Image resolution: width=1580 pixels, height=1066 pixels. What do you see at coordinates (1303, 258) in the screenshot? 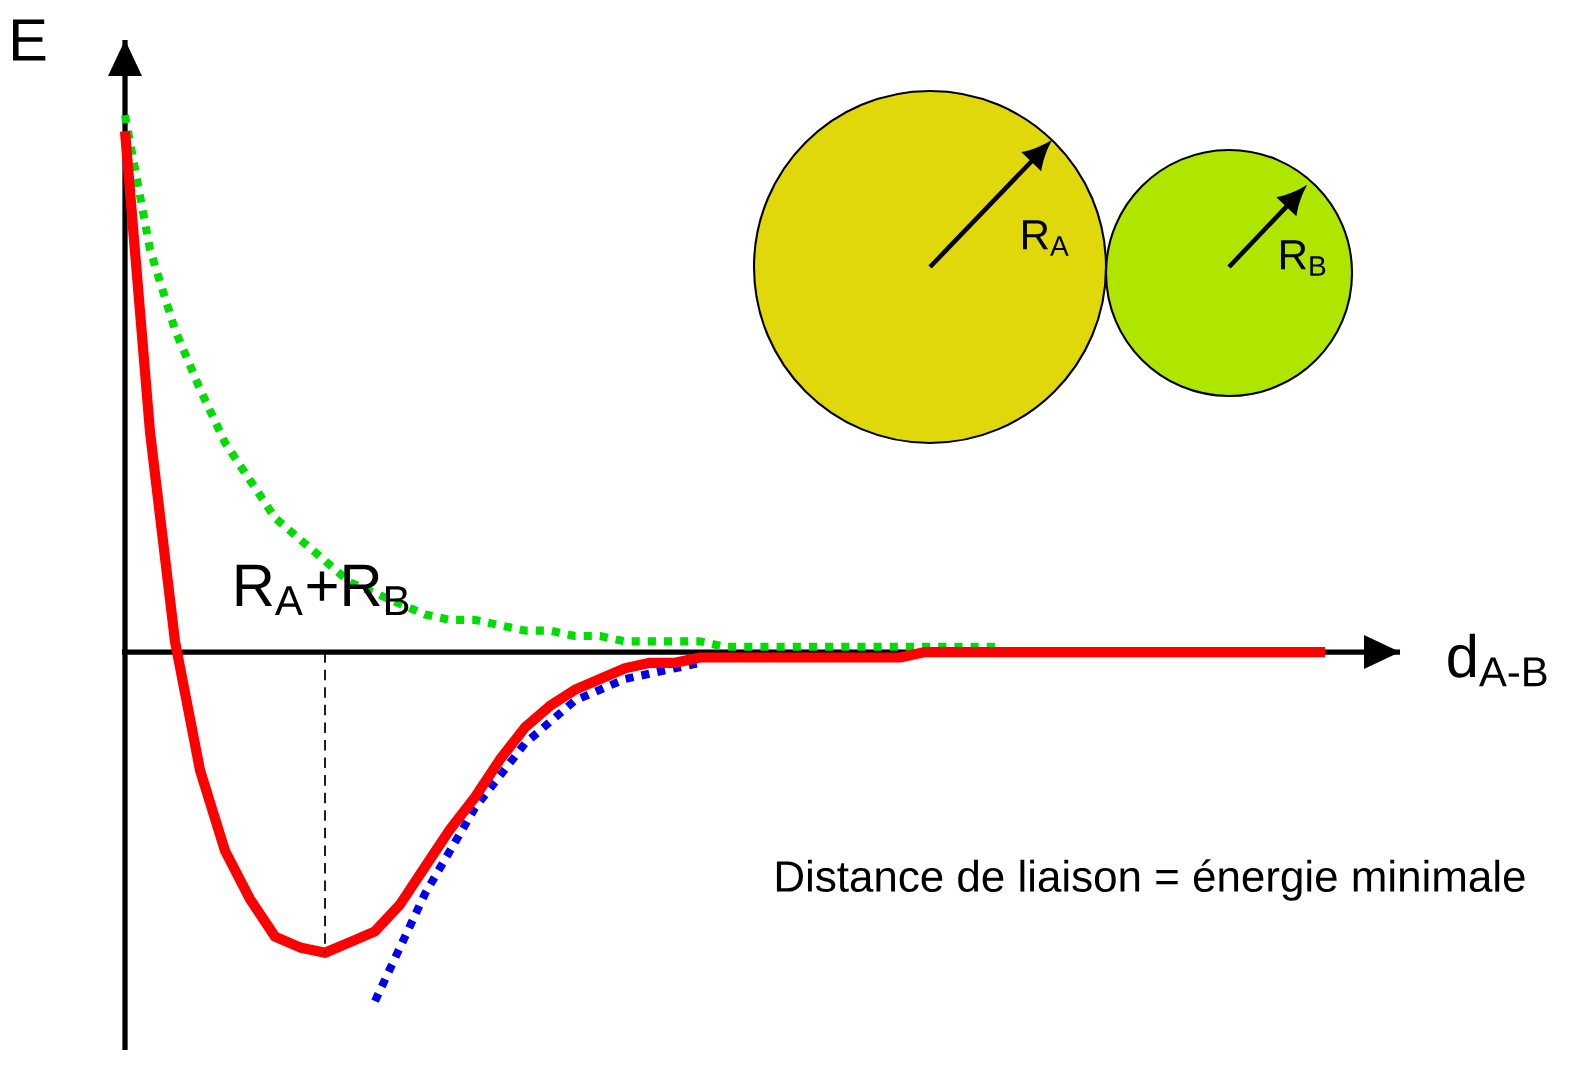
I see `annotation: R$_{B}$` at bounding box center [1303, 258].